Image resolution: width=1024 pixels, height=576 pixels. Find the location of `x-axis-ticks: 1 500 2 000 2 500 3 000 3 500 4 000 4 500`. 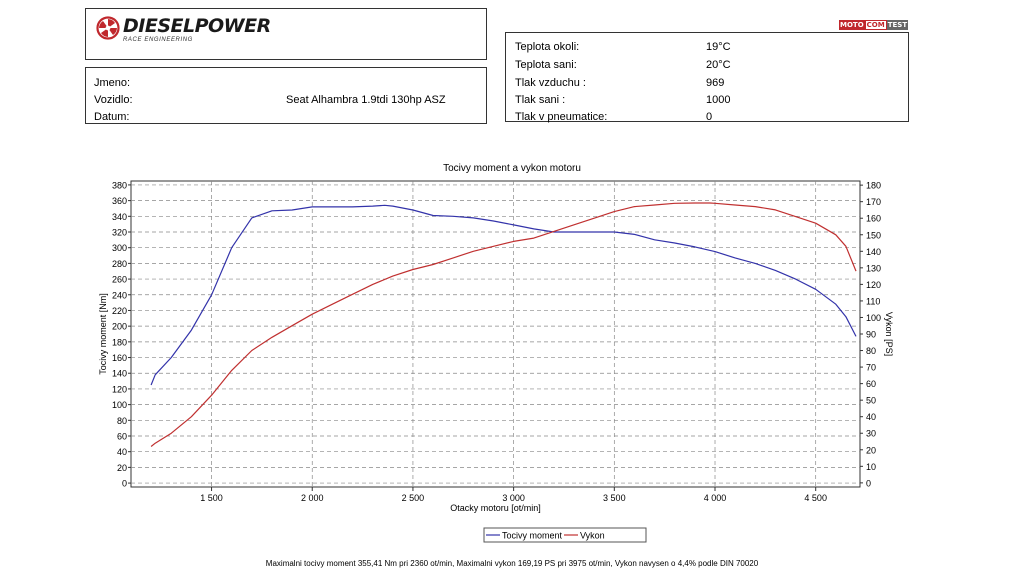

x-axis-ticks: 1 500 2 000 2 500 3 000 3 500 4 000 4 500 is located at coordinates (513, 495).